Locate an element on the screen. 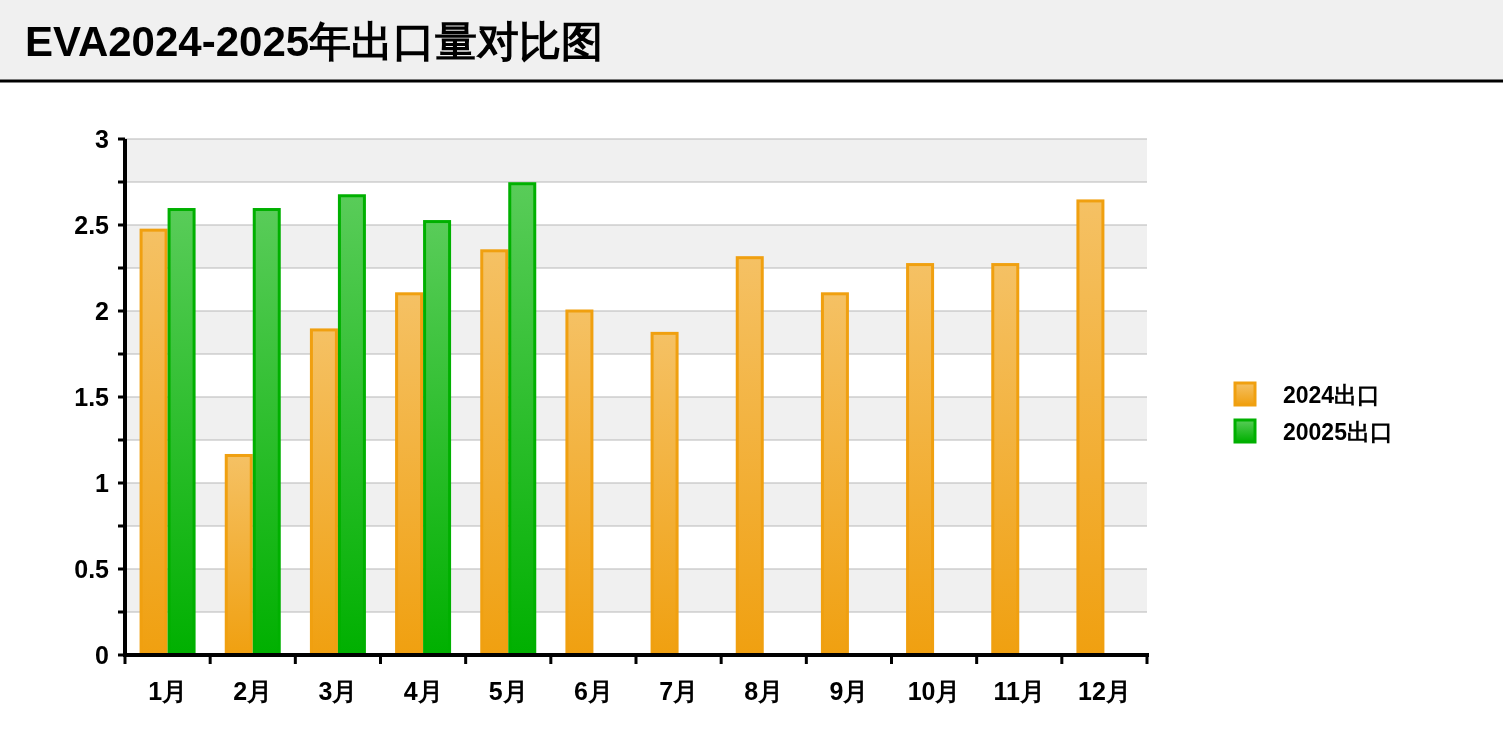 The height and width of the screenshot is (745, 1503). x-tick-label: 3月 is located at coordinates (338, 691).